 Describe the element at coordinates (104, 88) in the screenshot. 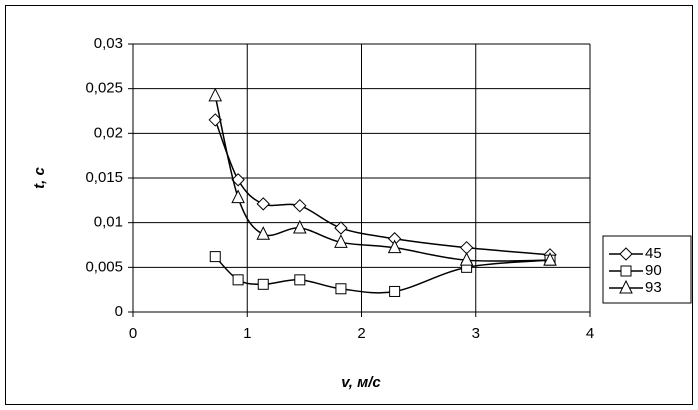

I see `y-tick-label: 0,025` at that location.